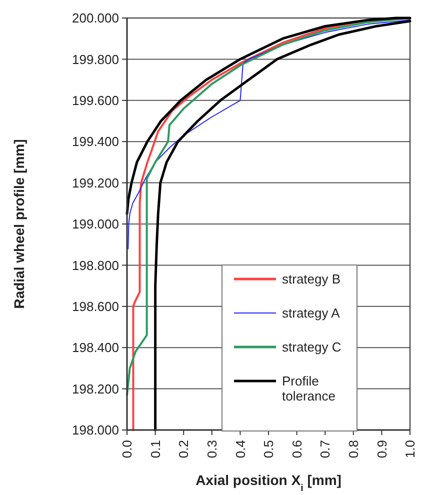 Image resolution: width=422 pixels, height=495 pixels. Describe the element at coordinates (95, 306) in the screenshot. I see `y-tick-label: 198.600` at that location.